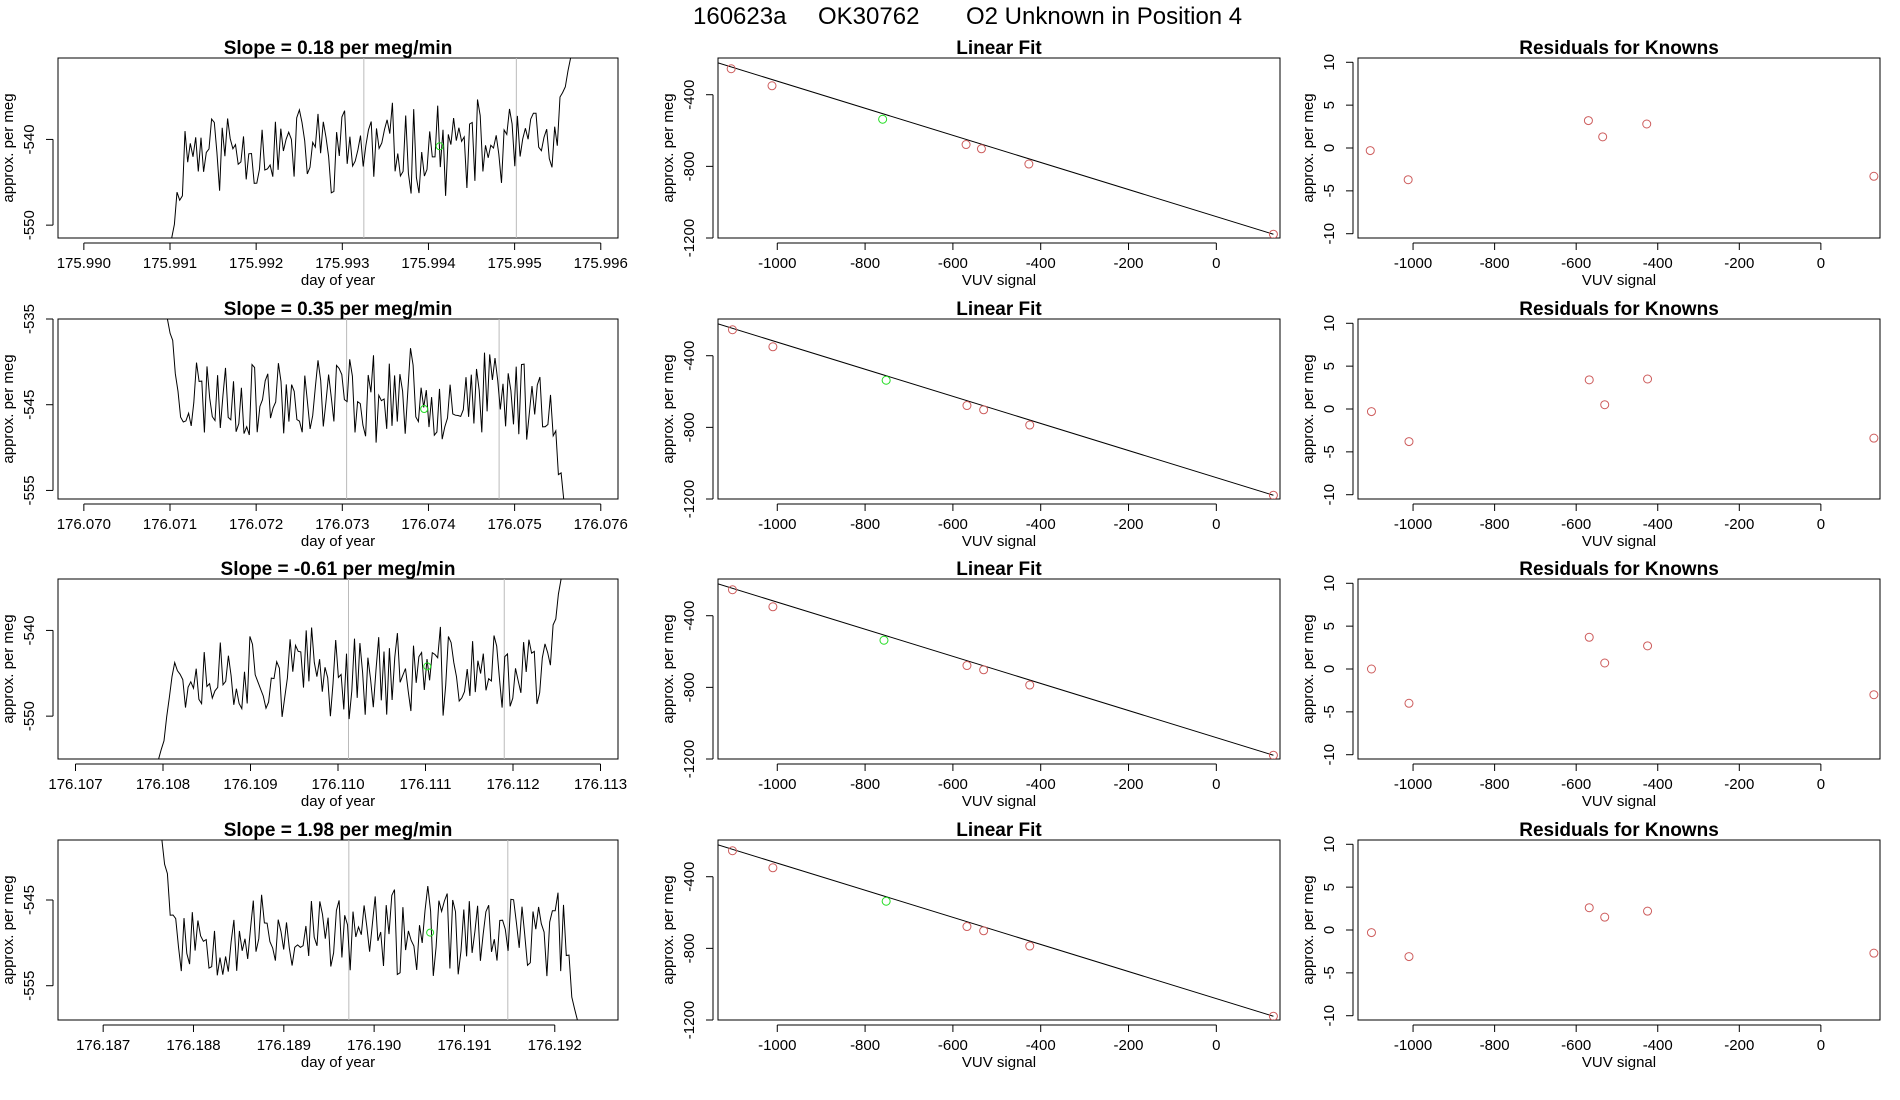 The image size is (1900, 1100). Describe the element at coordinates (424, 409) in the screenshot. I see `unknown-mean-point` at that location.